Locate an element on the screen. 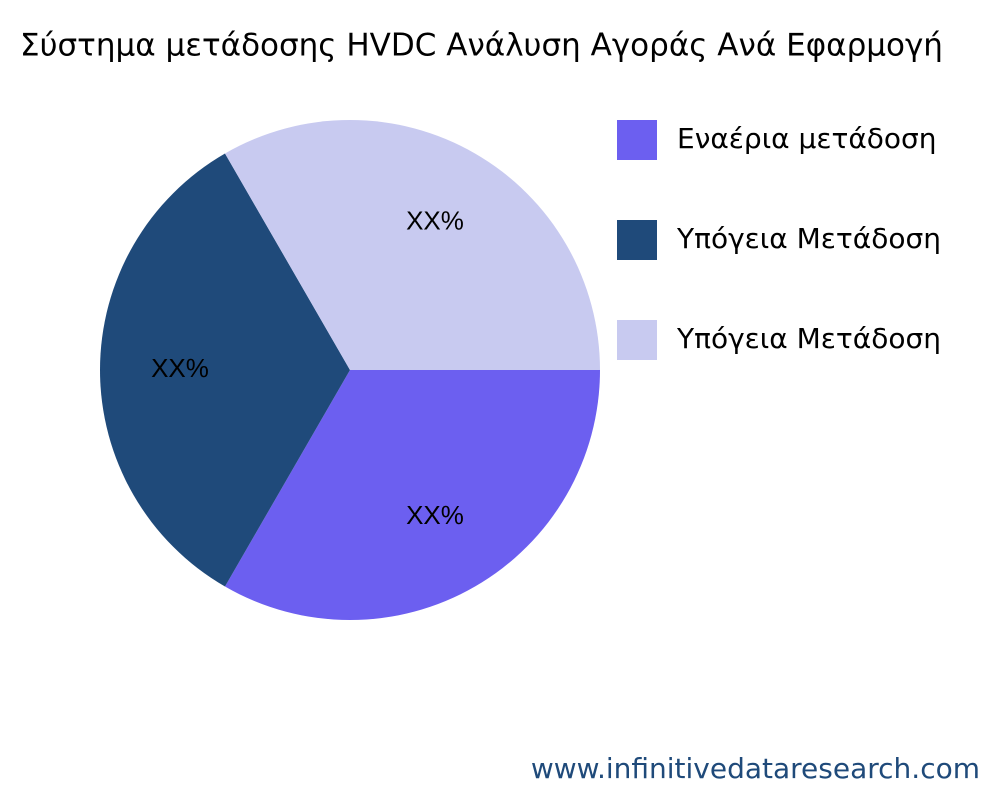 This screenshot has height=800, width=1000. source: www.infinitivedataresearch.com is located at coordinates (755, 768).